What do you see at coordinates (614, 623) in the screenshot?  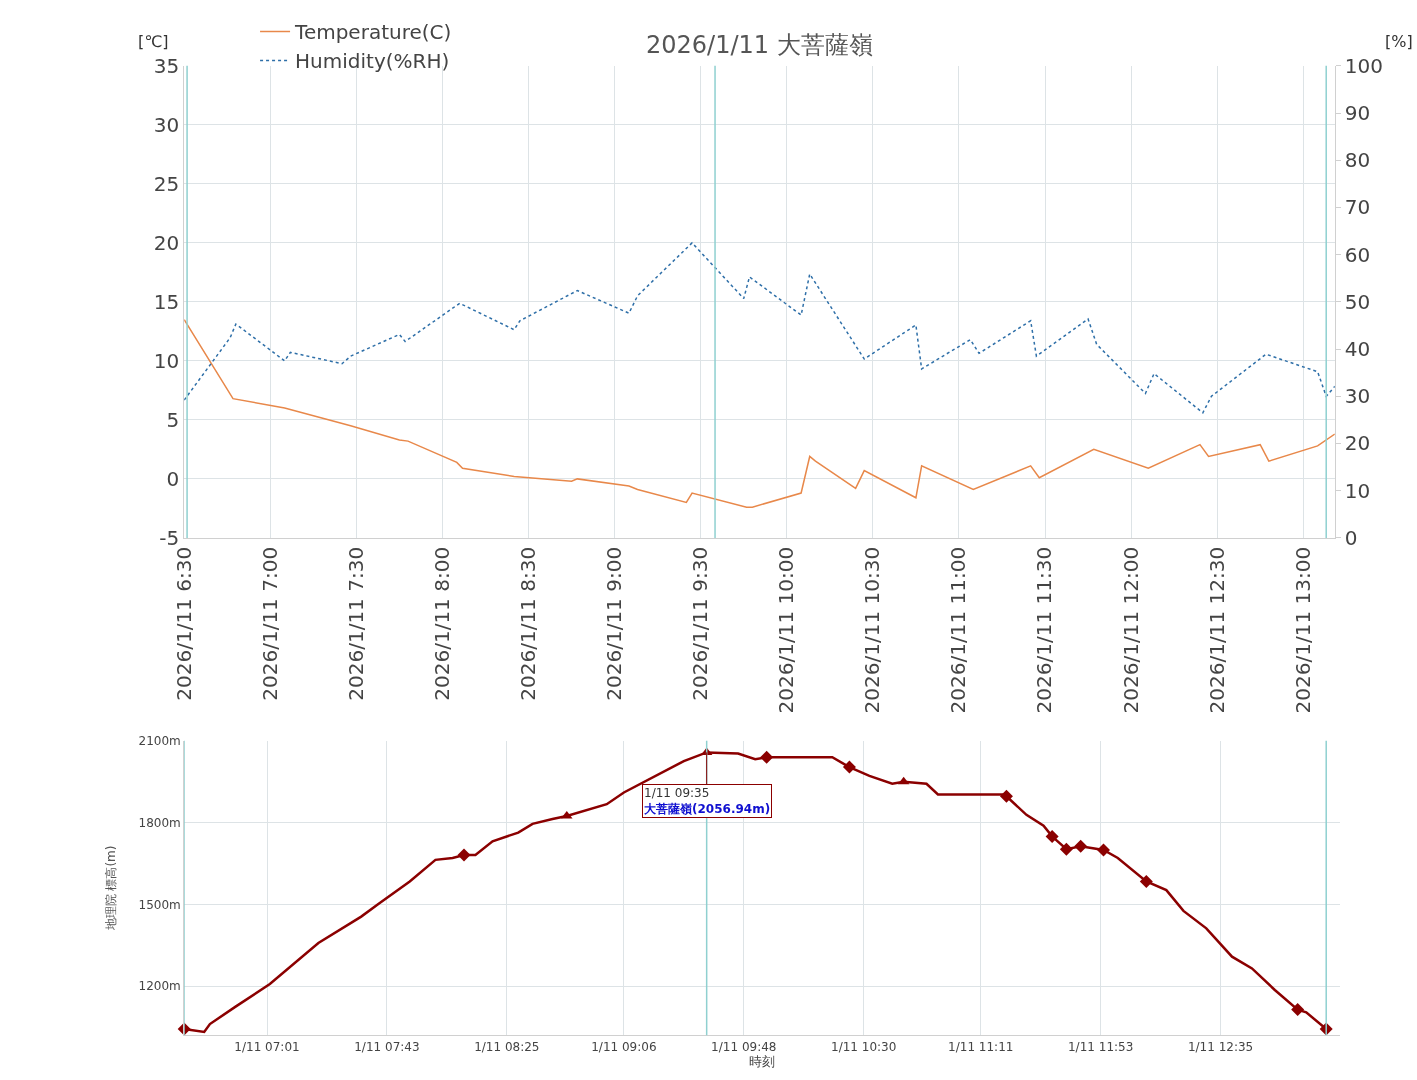 I see `x-tick-label: 2026/1/11 9:00` at bounding box center [614, 623].